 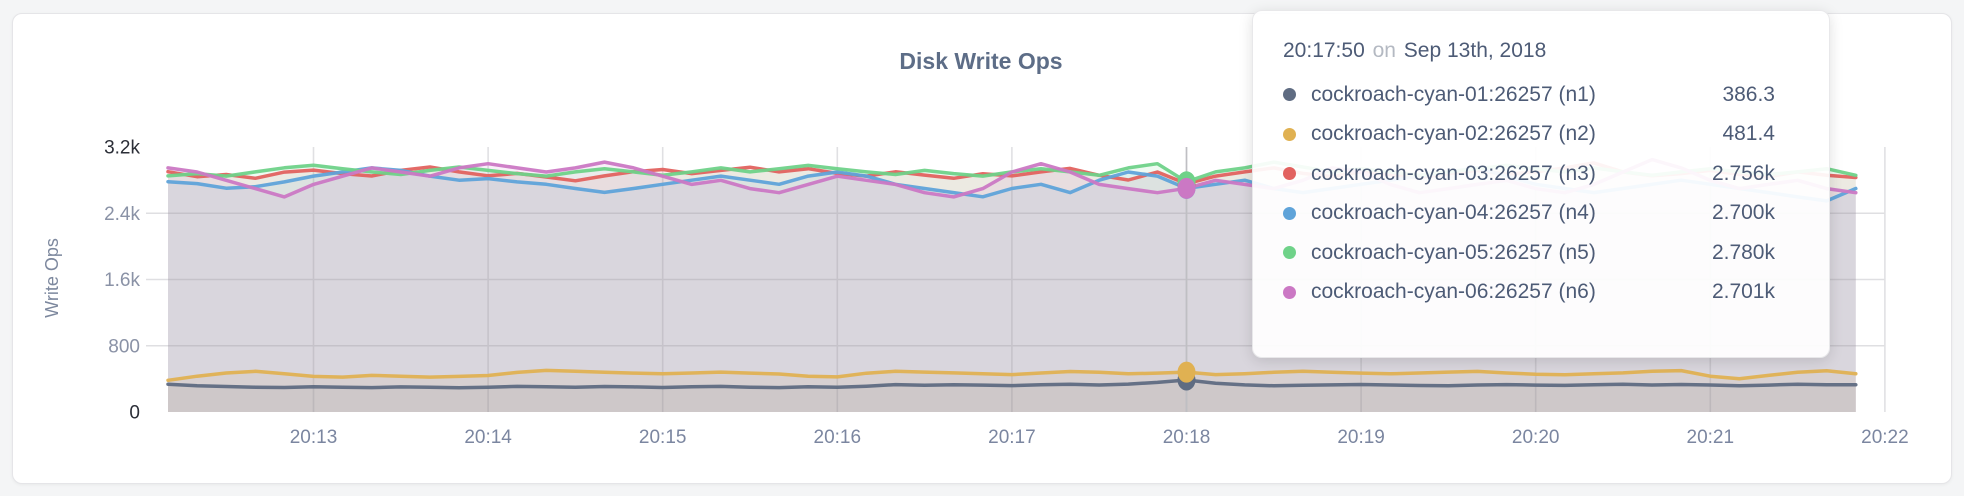 What do you see at coordinates (1748, 94) in the screenshot?
I see `series-value: 386.3` at bounding box center [1748, 94].